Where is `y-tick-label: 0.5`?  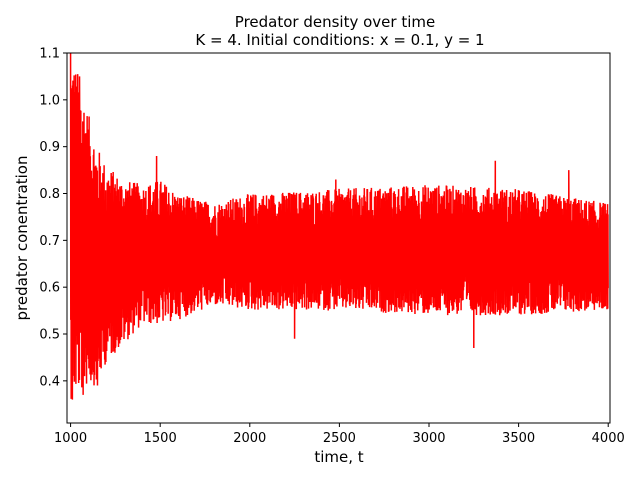
y-tick-label: 0.5 is located at coordinates (49, 335).